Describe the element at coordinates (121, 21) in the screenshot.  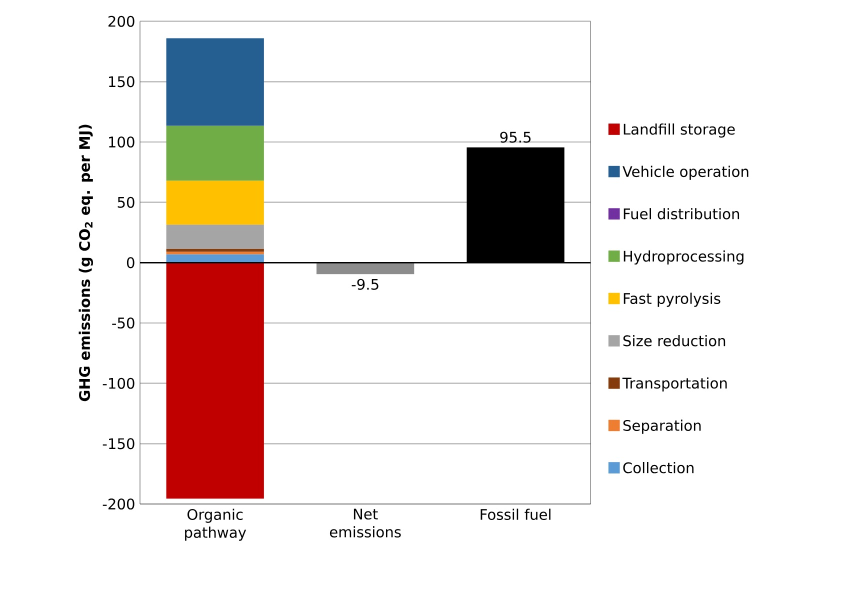
I see `y-tick-label: 200` at that location.